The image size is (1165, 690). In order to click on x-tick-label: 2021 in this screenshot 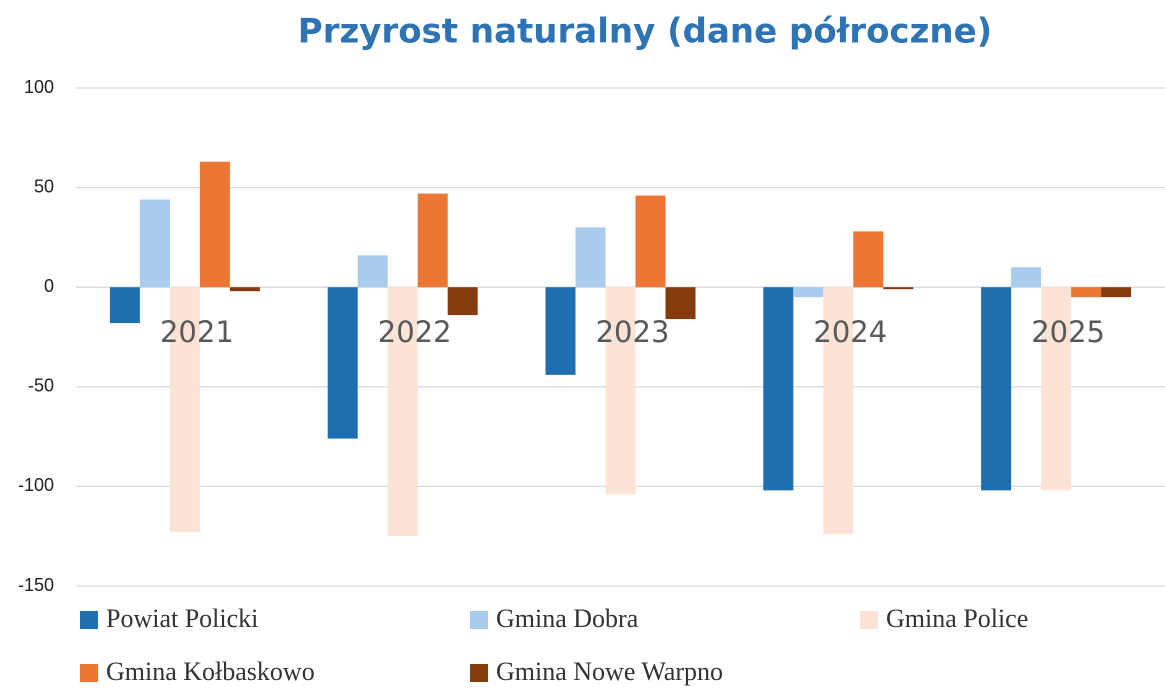, I will do `click(197, 332)`.